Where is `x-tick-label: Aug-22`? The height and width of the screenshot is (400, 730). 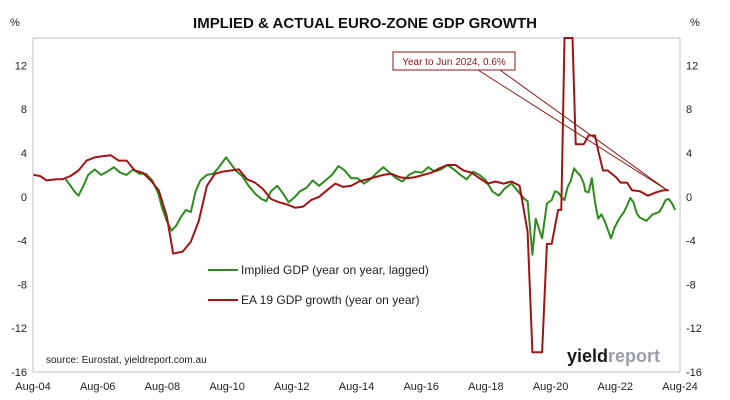 x-tick-label: Aug-22 is located at coordinates (615, 387).